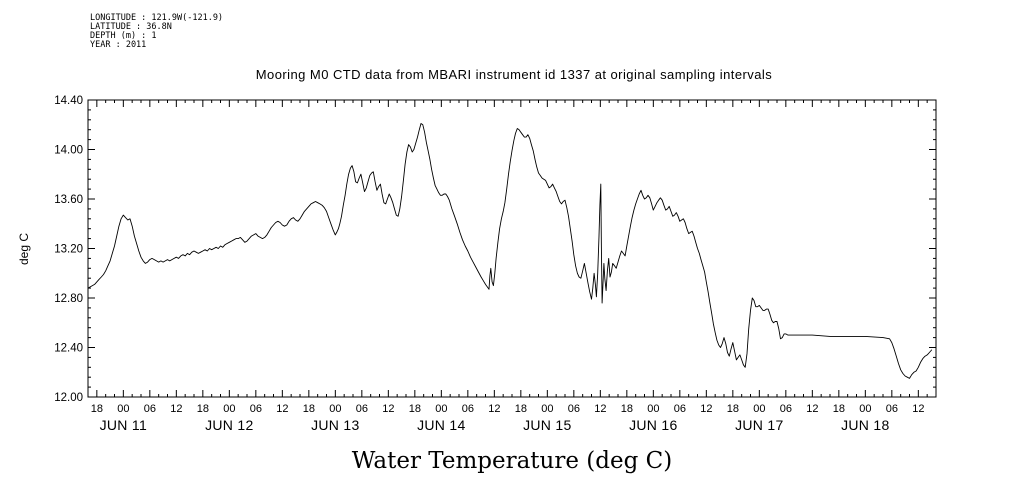 This screenshot has height=504, width=1009. What do you see at coordinates (68, 151) in the screenshot?
I see `y-tick-label: 14.00` at bounding box center [68, 151].